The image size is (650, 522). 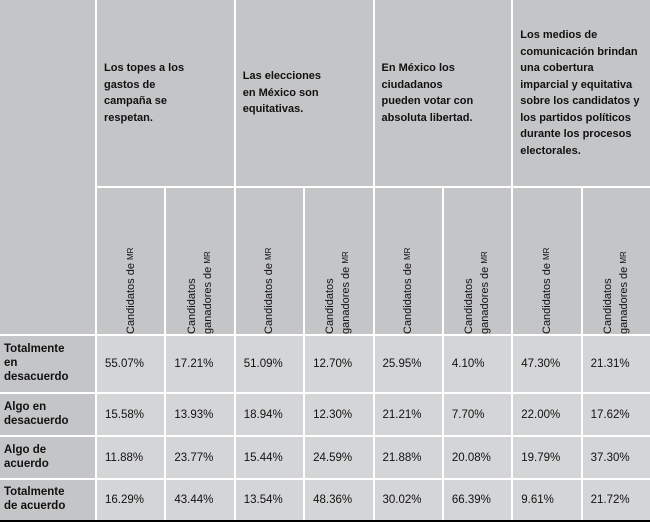 What do you see at coordinates (616, 364) in the screenshot?
I see `data-cell: 21.31%` at bounding box center [616, 364].